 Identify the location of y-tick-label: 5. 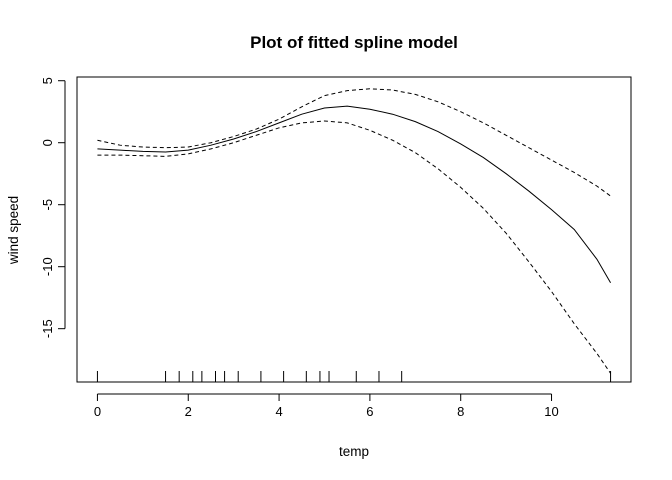
(47, 80).